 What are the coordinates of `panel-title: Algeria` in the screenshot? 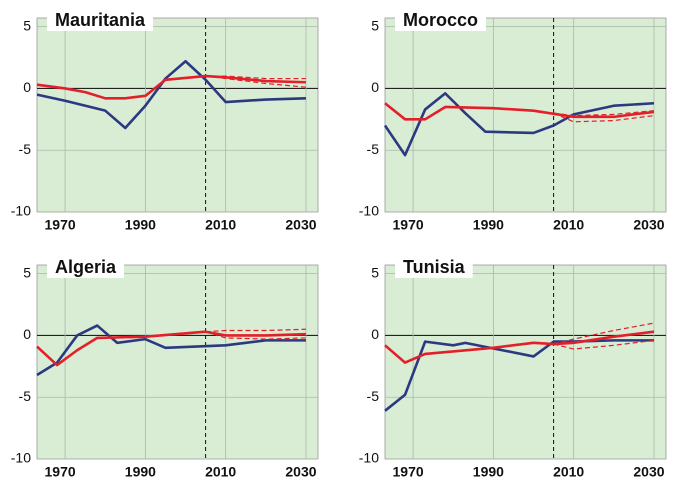 It's located at (86, 267).